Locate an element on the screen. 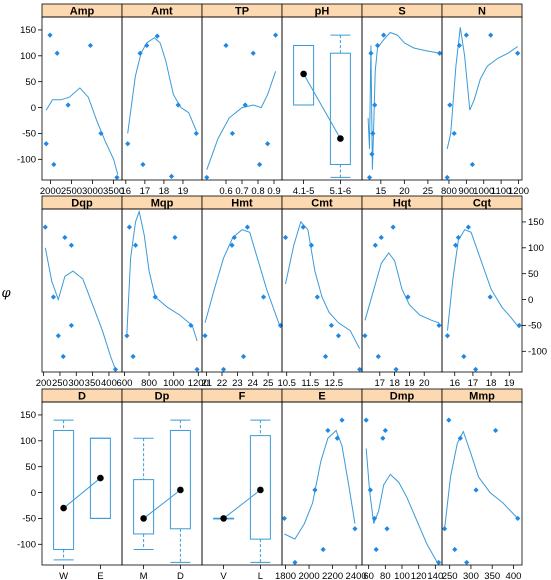 The width and height of the screenshot is (551, 580). panel-mmp: Mmp 250 300 350 400 is located at coordinates (482, 484).